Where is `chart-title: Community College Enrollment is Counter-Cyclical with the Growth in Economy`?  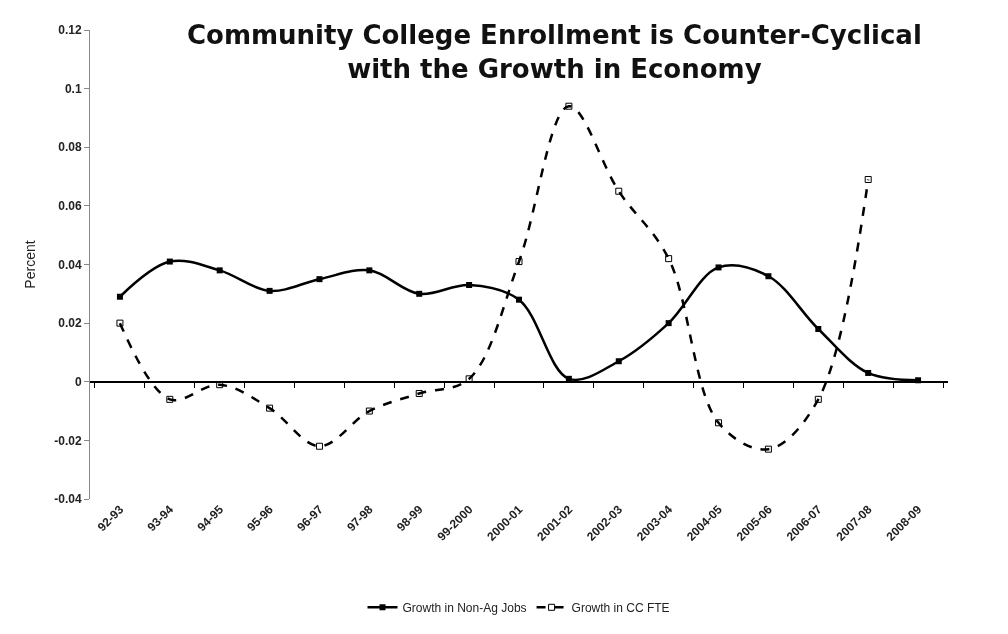
chart-title: Community College Enrollment is Counter-Cyclical with the Growth in Economy is located at coordinates (554, 52).